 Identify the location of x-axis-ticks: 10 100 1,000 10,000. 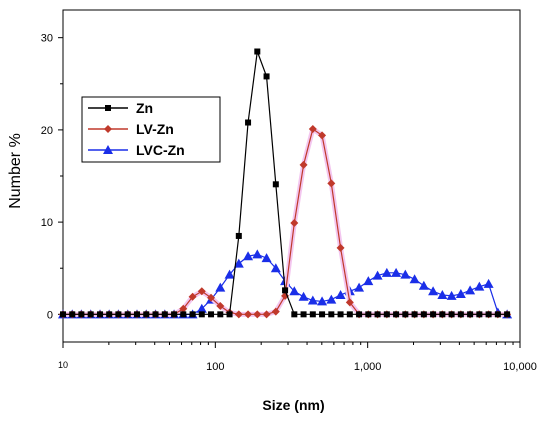
(297, 357).